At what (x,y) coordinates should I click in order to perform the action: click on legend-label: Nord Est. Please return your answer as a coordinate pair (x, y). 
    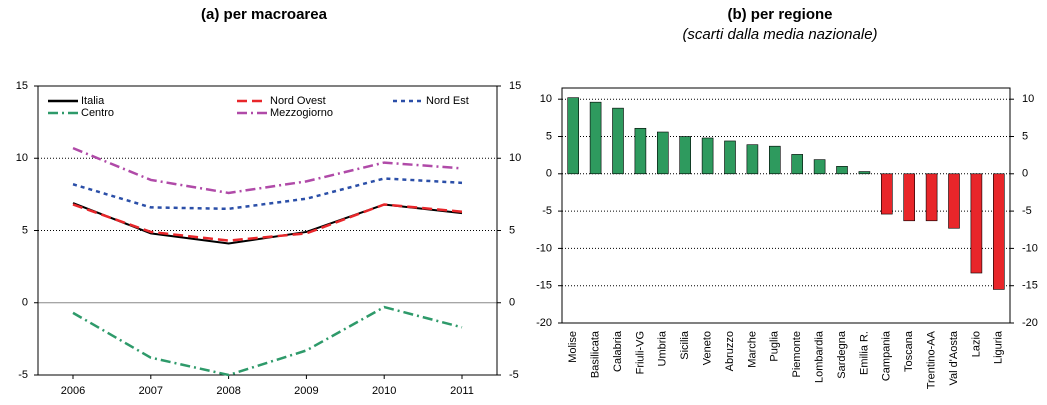
    Looking at the image, I should click on (447, 101).